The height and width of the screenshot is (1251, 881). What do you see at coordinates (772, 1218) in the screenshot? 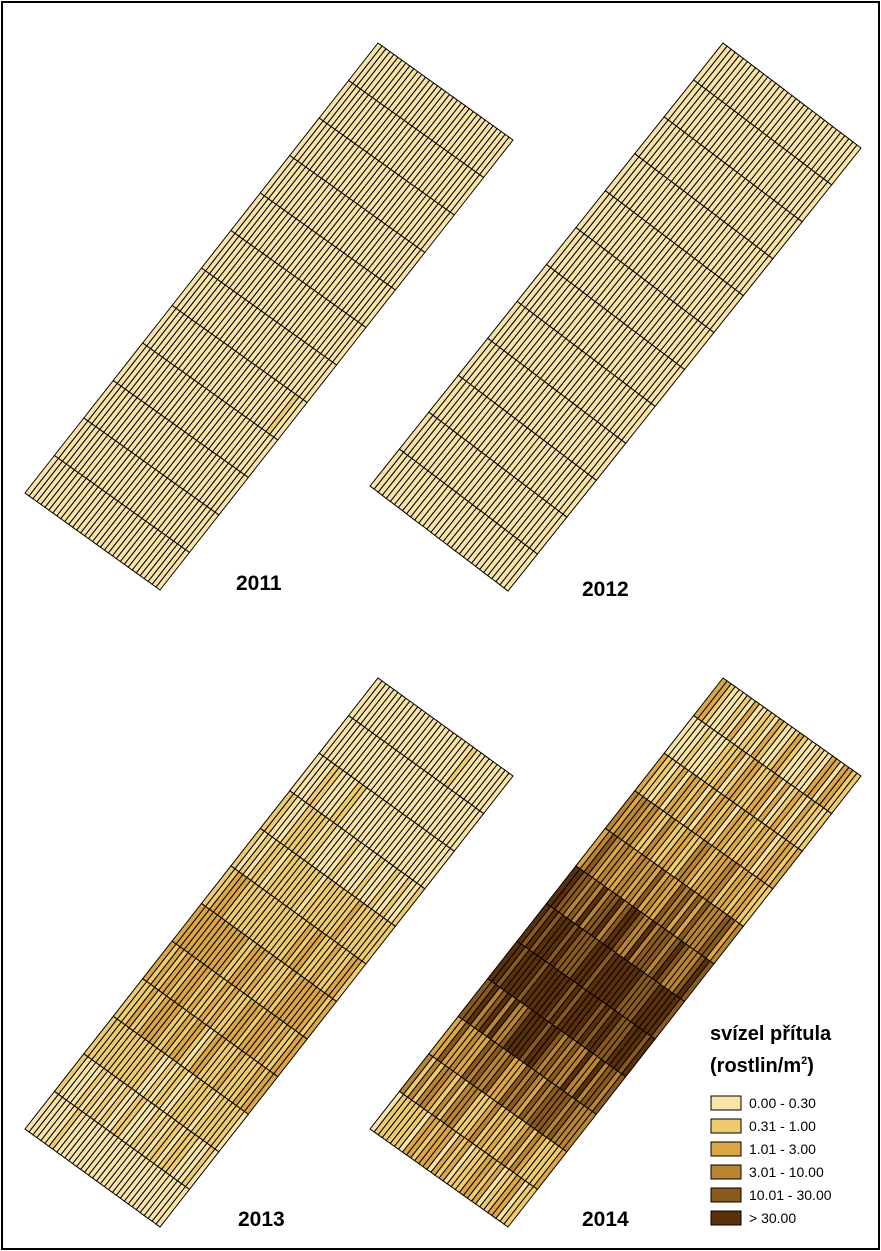
I see `legend-label-5: > 30.00` at bounding box center [772, 1218].